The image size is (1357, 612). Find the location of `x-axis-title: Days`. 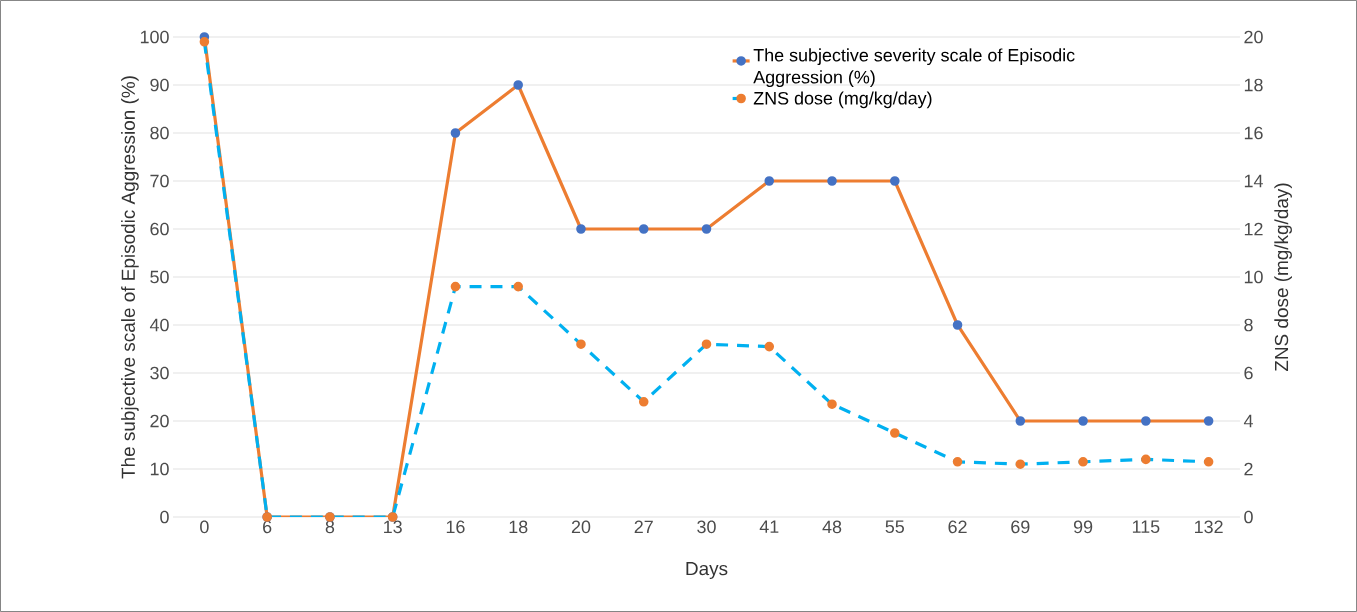

x-axis-title: Days is located at coordinates (707, 570).